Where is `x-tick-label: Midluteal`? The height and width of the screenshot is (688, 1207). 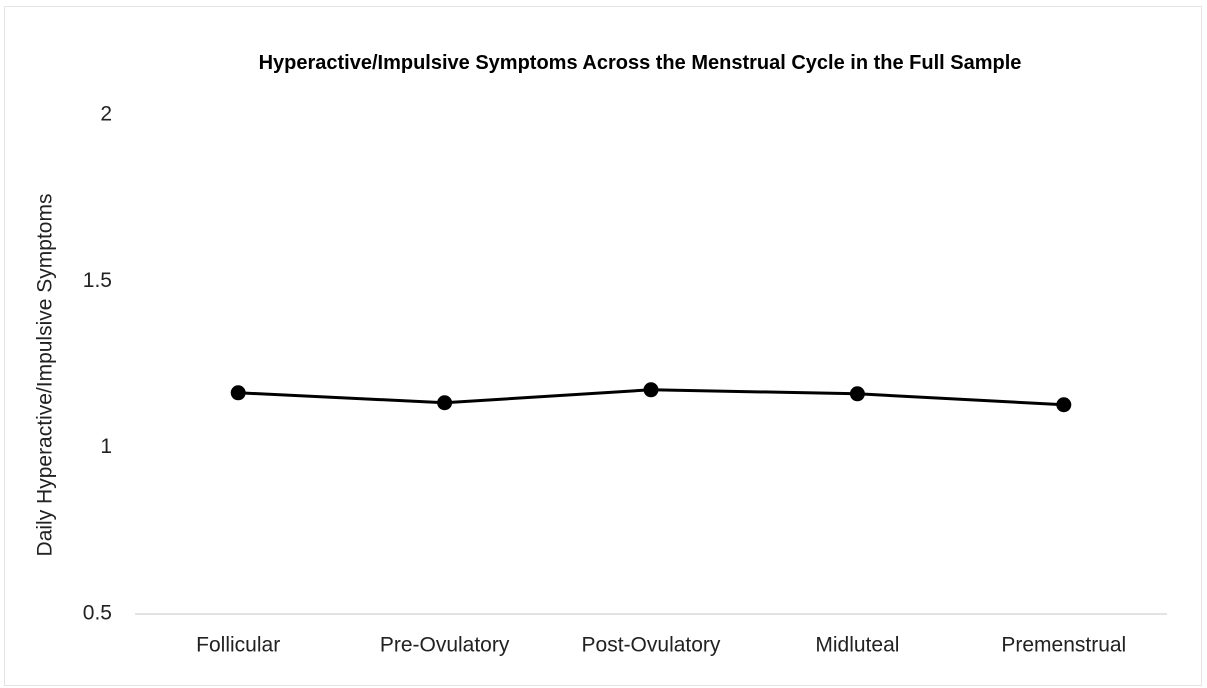 x-tick-label: Midluteal is located at coordinates (857, 645).